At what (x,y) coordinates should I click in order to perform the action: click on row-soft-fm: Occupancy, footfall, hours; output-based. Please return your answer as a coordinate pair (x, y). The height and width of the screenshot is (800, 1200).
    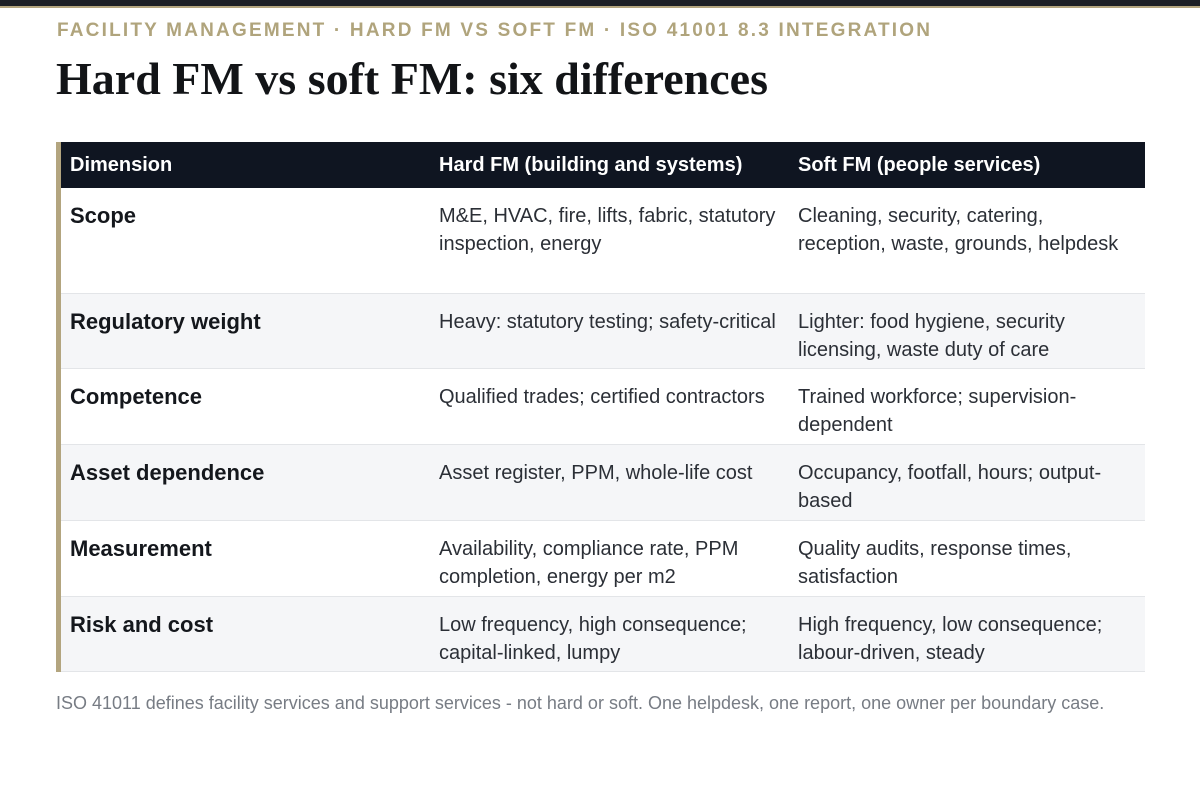
    Looking at the image, I should click on (967, 482).